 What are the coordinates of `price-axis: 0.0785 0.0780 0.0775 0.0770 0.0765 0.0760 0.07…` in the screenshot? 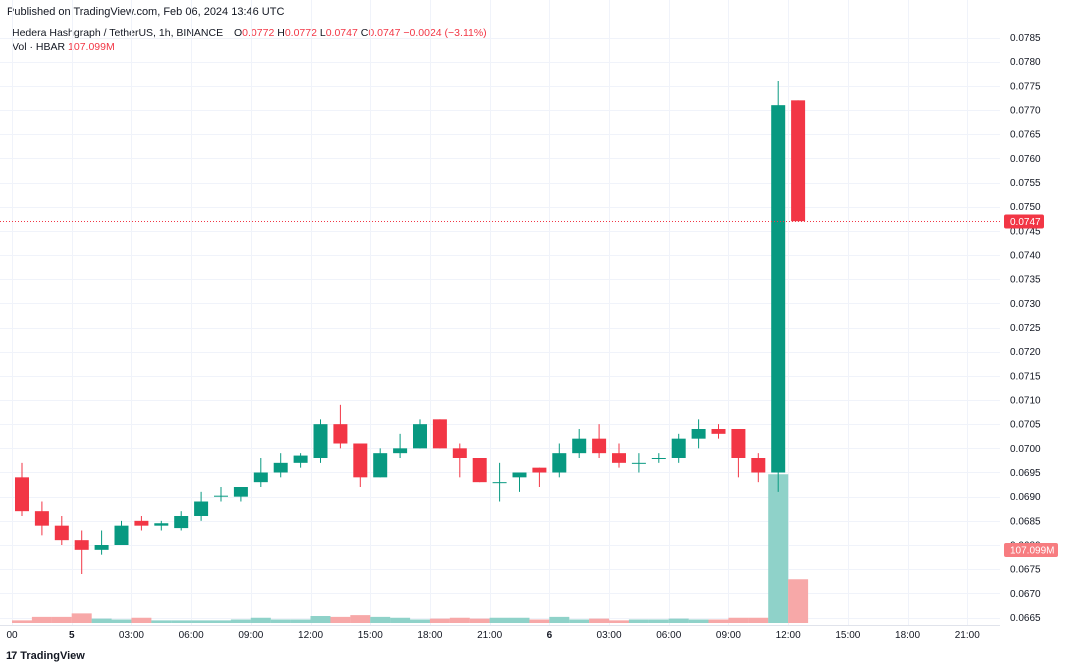 It's located at (1031, 328).